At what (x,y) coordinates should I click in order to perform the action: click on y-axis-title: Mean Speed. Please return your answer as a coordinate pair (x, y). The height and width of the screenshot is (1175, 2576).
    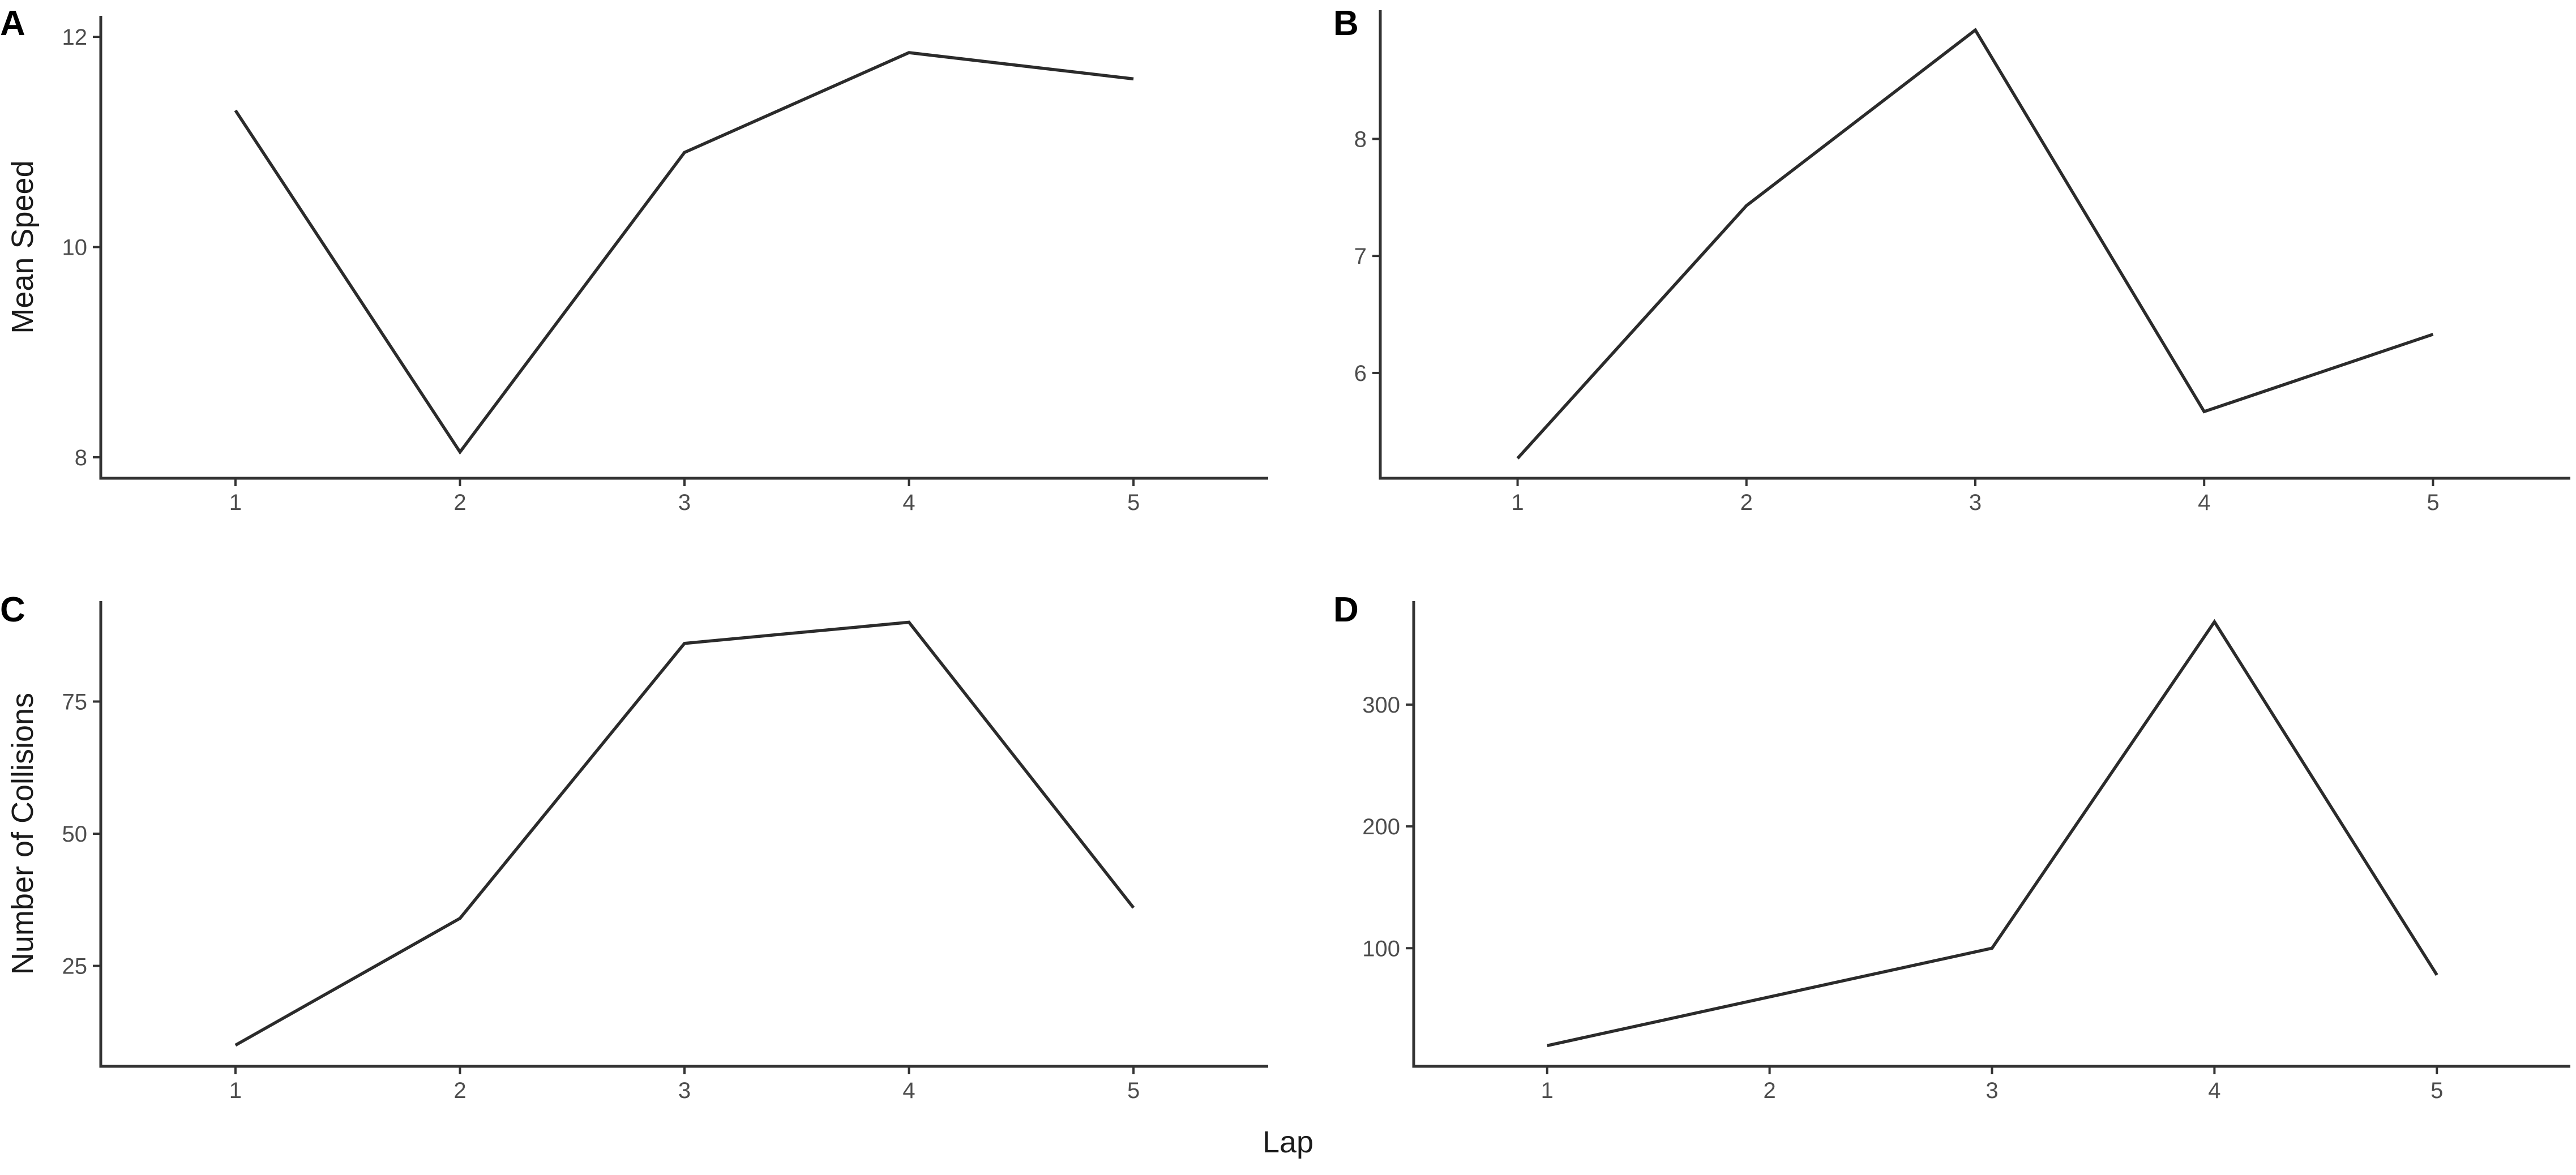
    Looking at the image, I should click on (23, 246).